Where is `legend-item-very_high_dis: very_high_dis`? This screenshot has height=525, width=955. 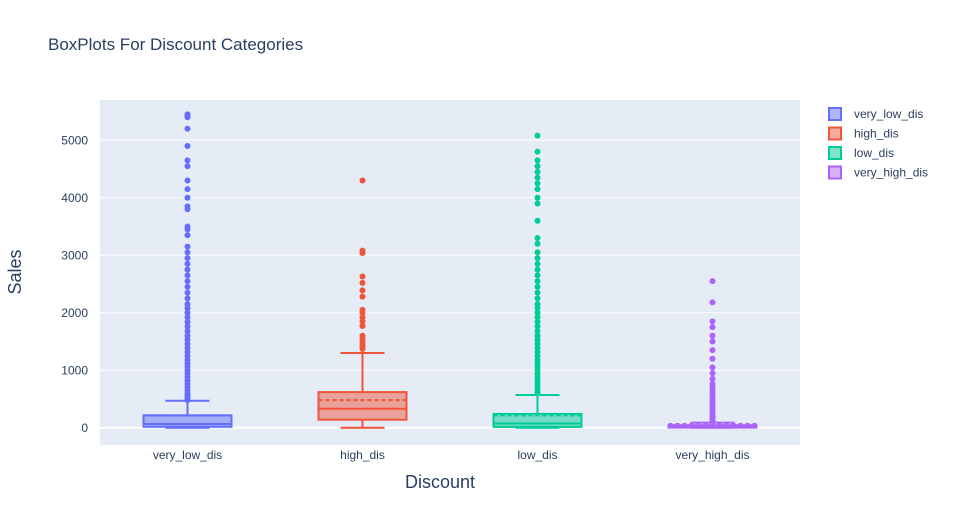 legend-item-very_high_dis: very_high_dis is located at coordinates (878, 172).